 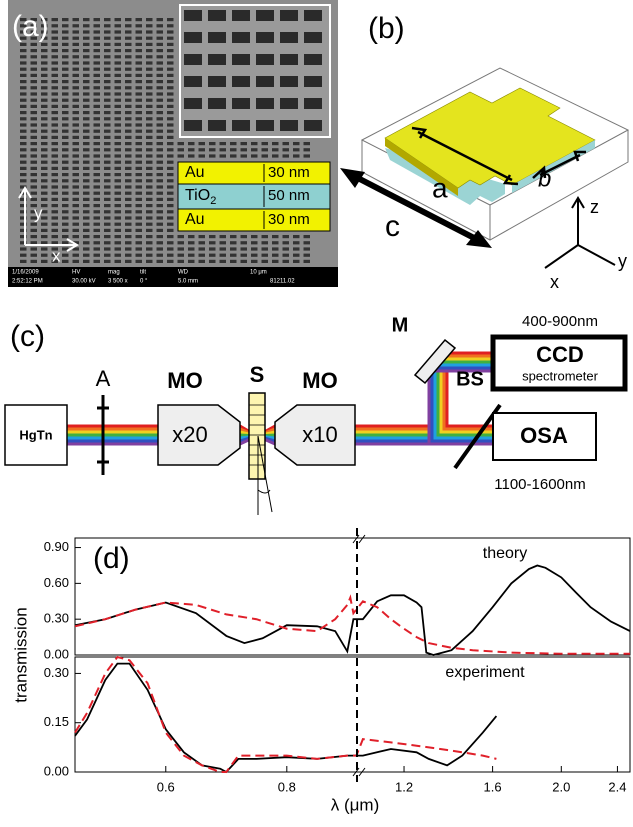 I want to click on ccd-sub: spectrometer, so click(x=560, y=375).